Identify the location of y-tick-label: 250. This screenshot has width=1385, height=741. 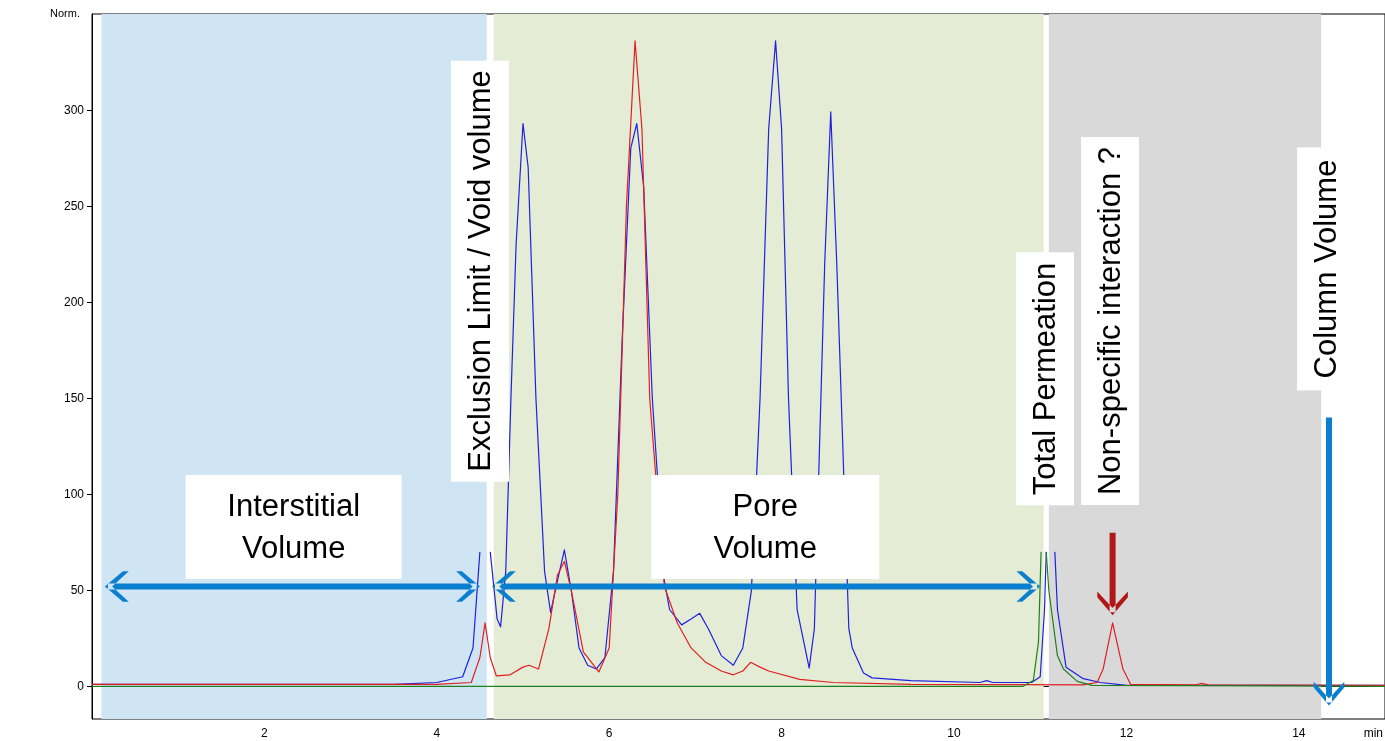
(74, 206).